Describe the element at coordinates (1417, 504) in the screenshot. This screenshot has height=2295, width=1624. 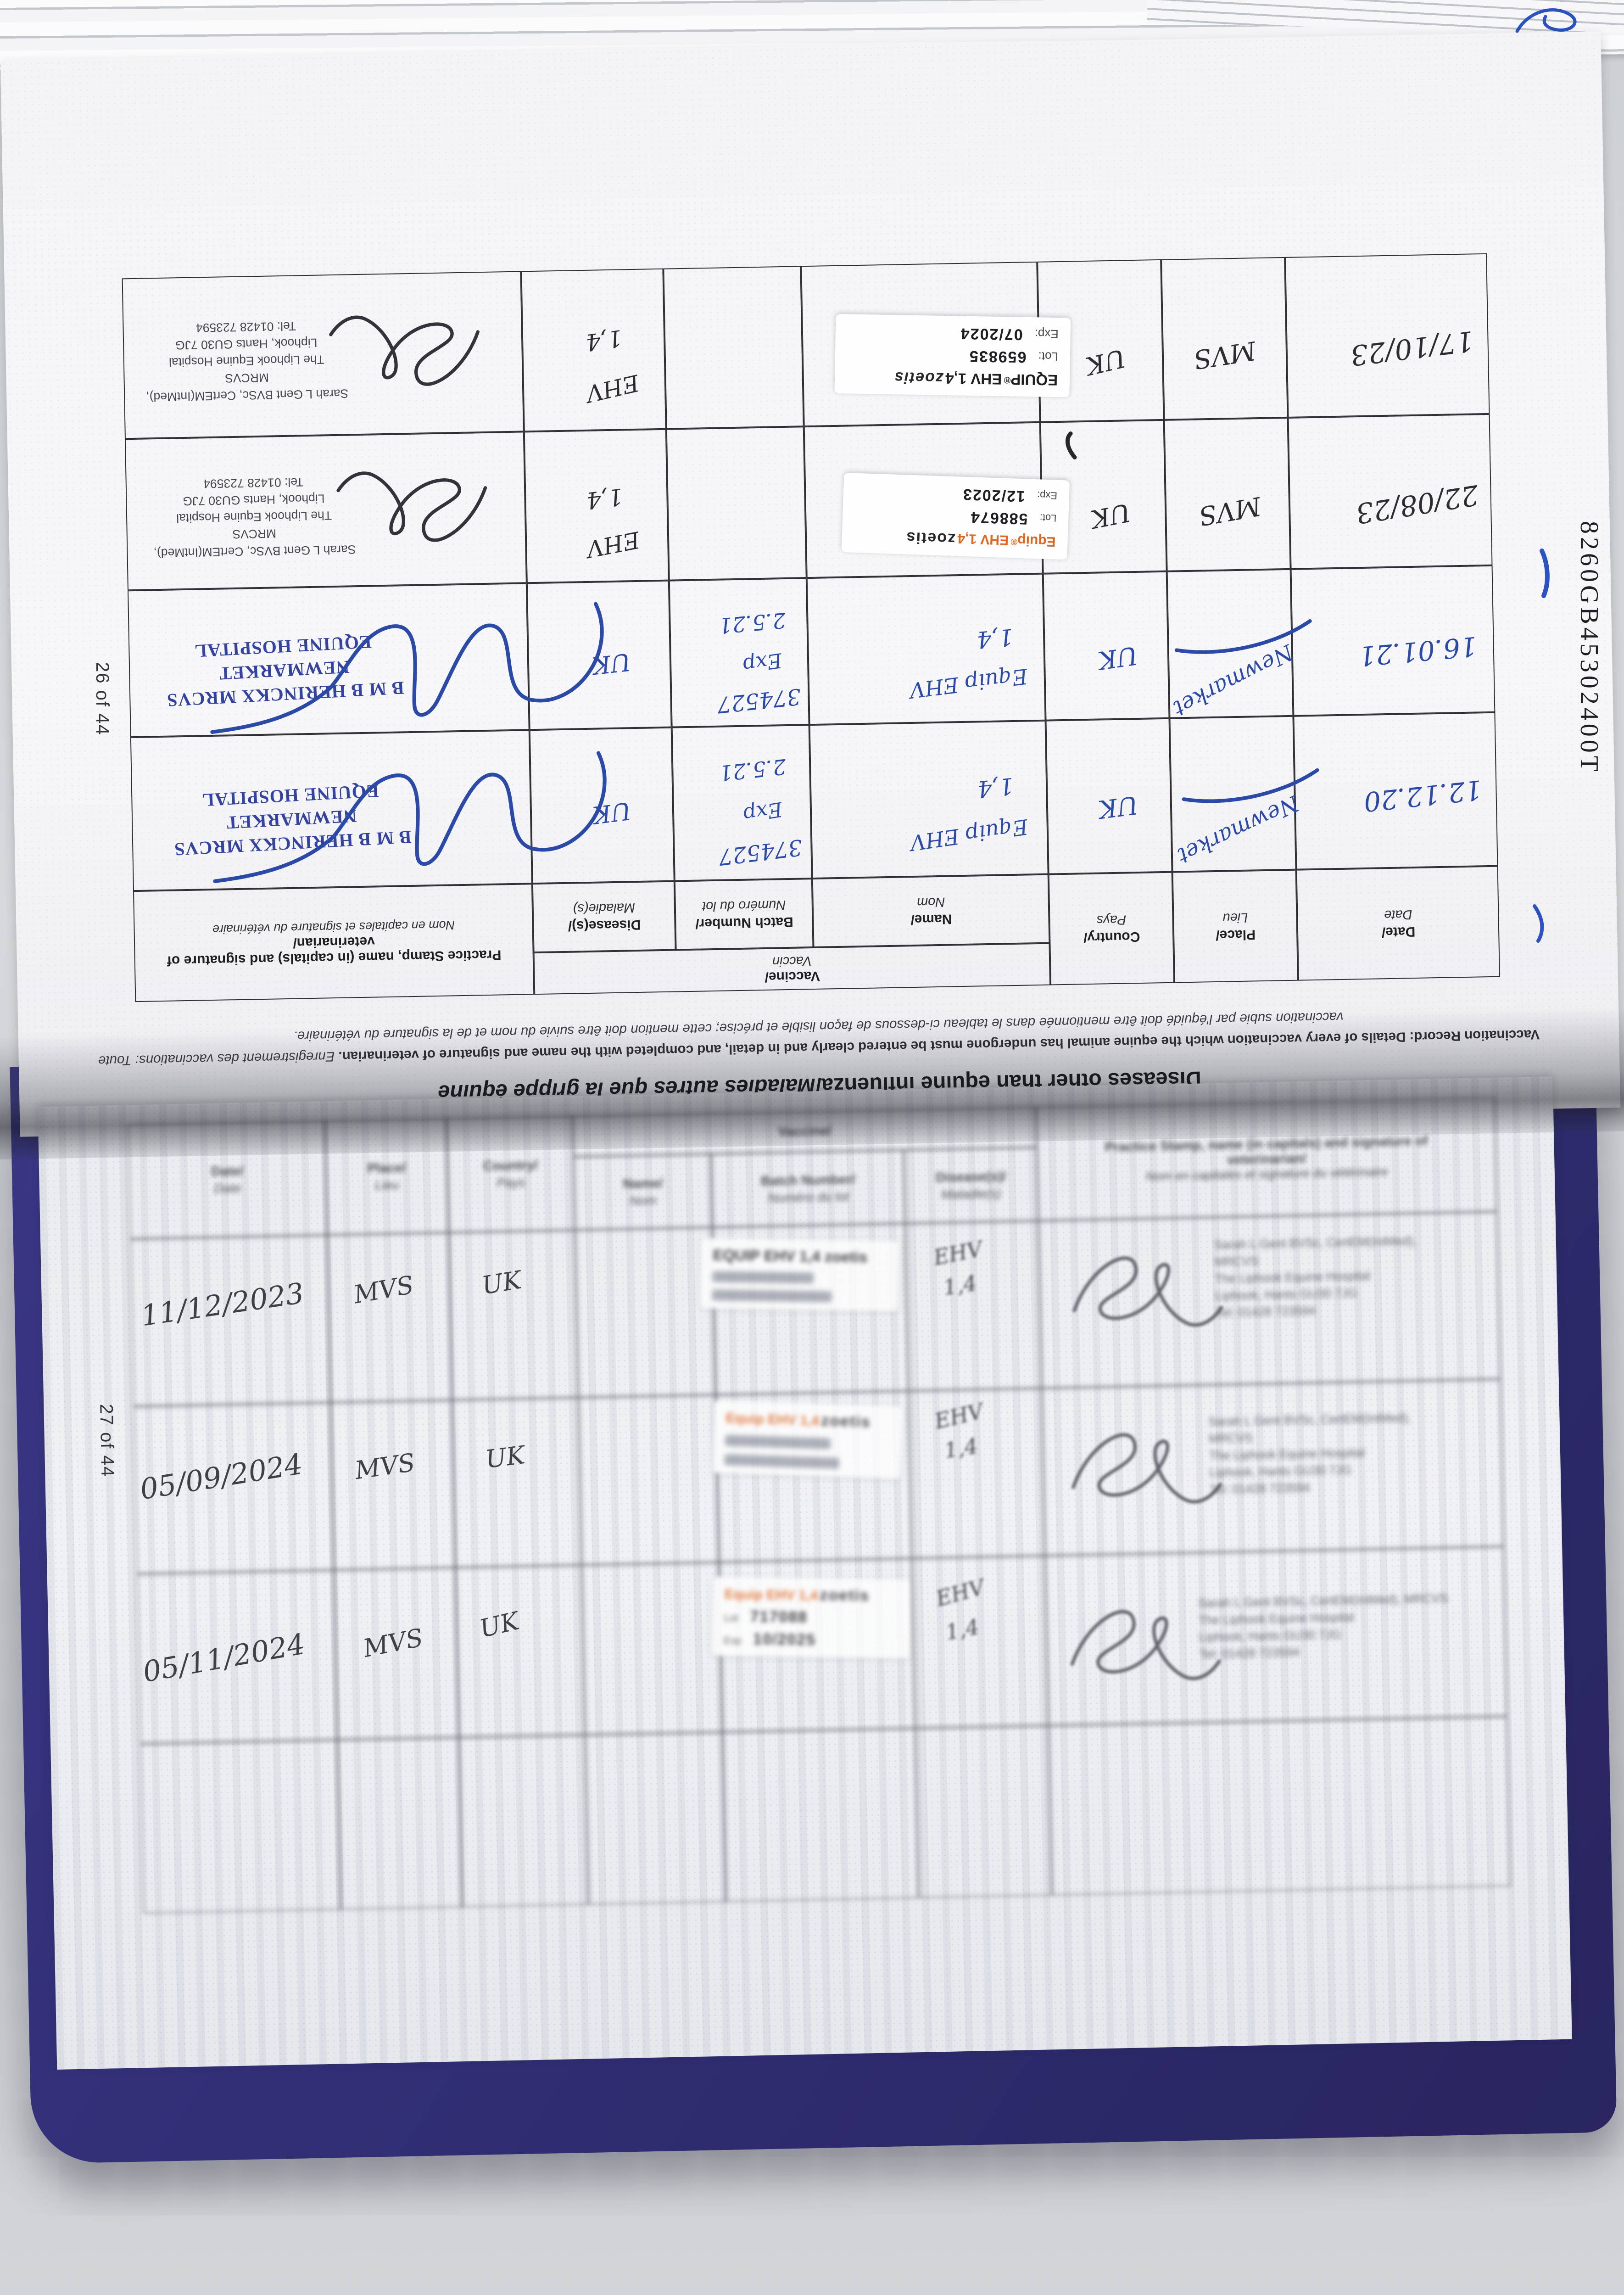
I see `handwritten-date: 22/08/23` at that location.